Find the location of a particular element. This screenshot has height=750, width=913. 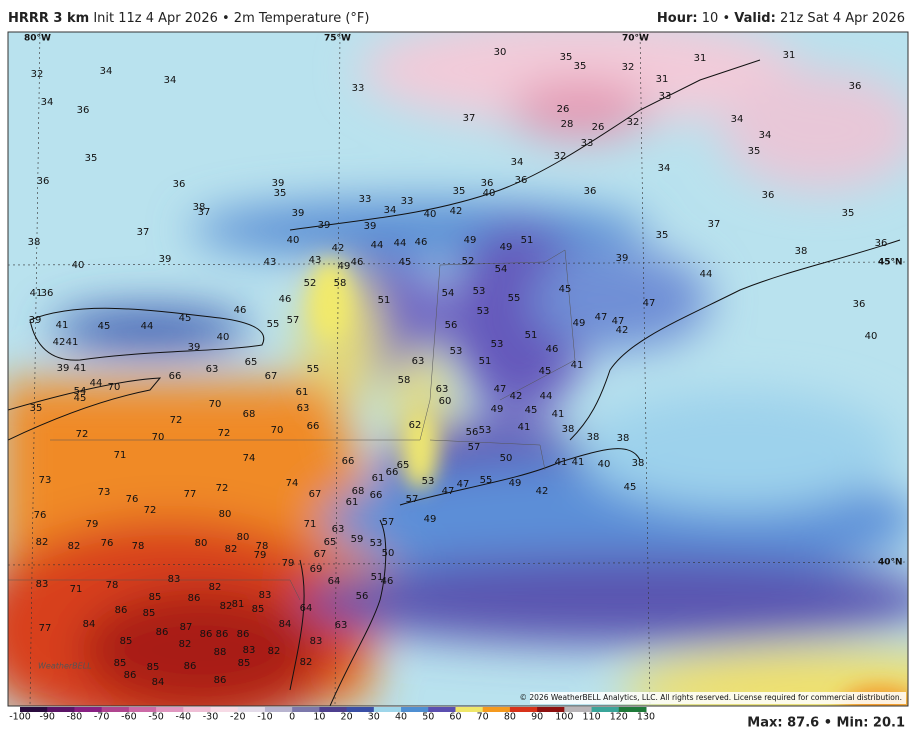

temp-label: 30 is located at coordinates (500, 52).